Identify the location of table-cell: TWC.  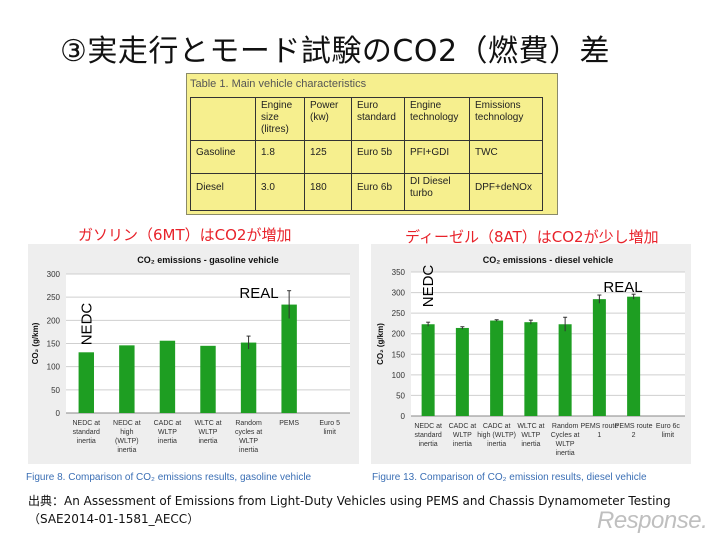
(506, 157).